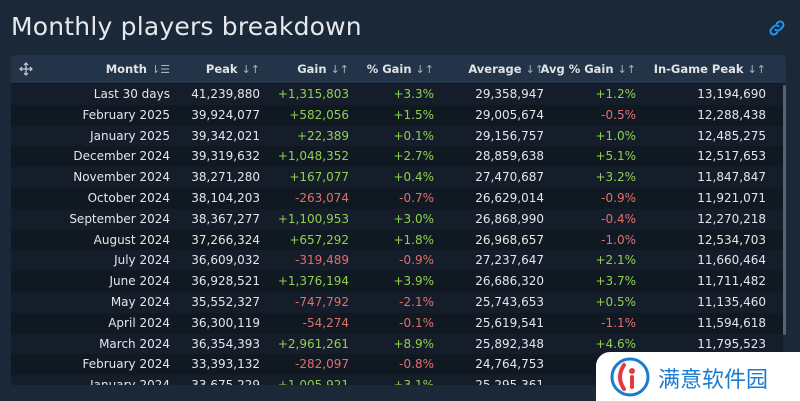  What do you see at coordinates (731, 198) in the screenshot?
I see `cell-ingame: 11,921,071` at bounding box center [731, 198].